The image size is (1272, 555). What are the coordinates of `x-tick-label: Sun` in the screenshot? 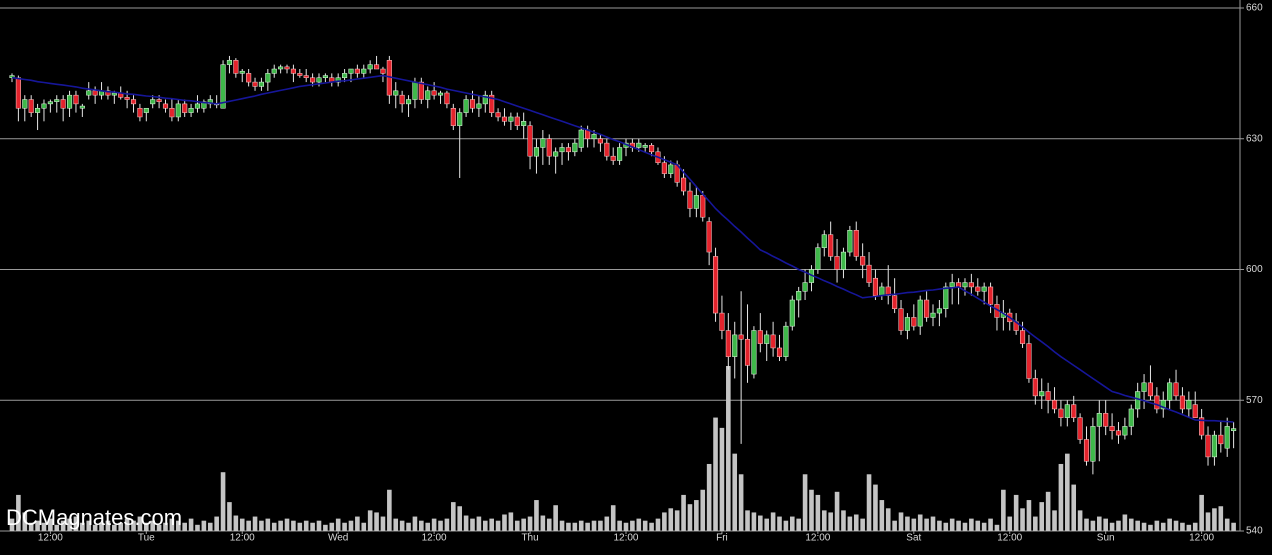 It's located at (1106, 538).